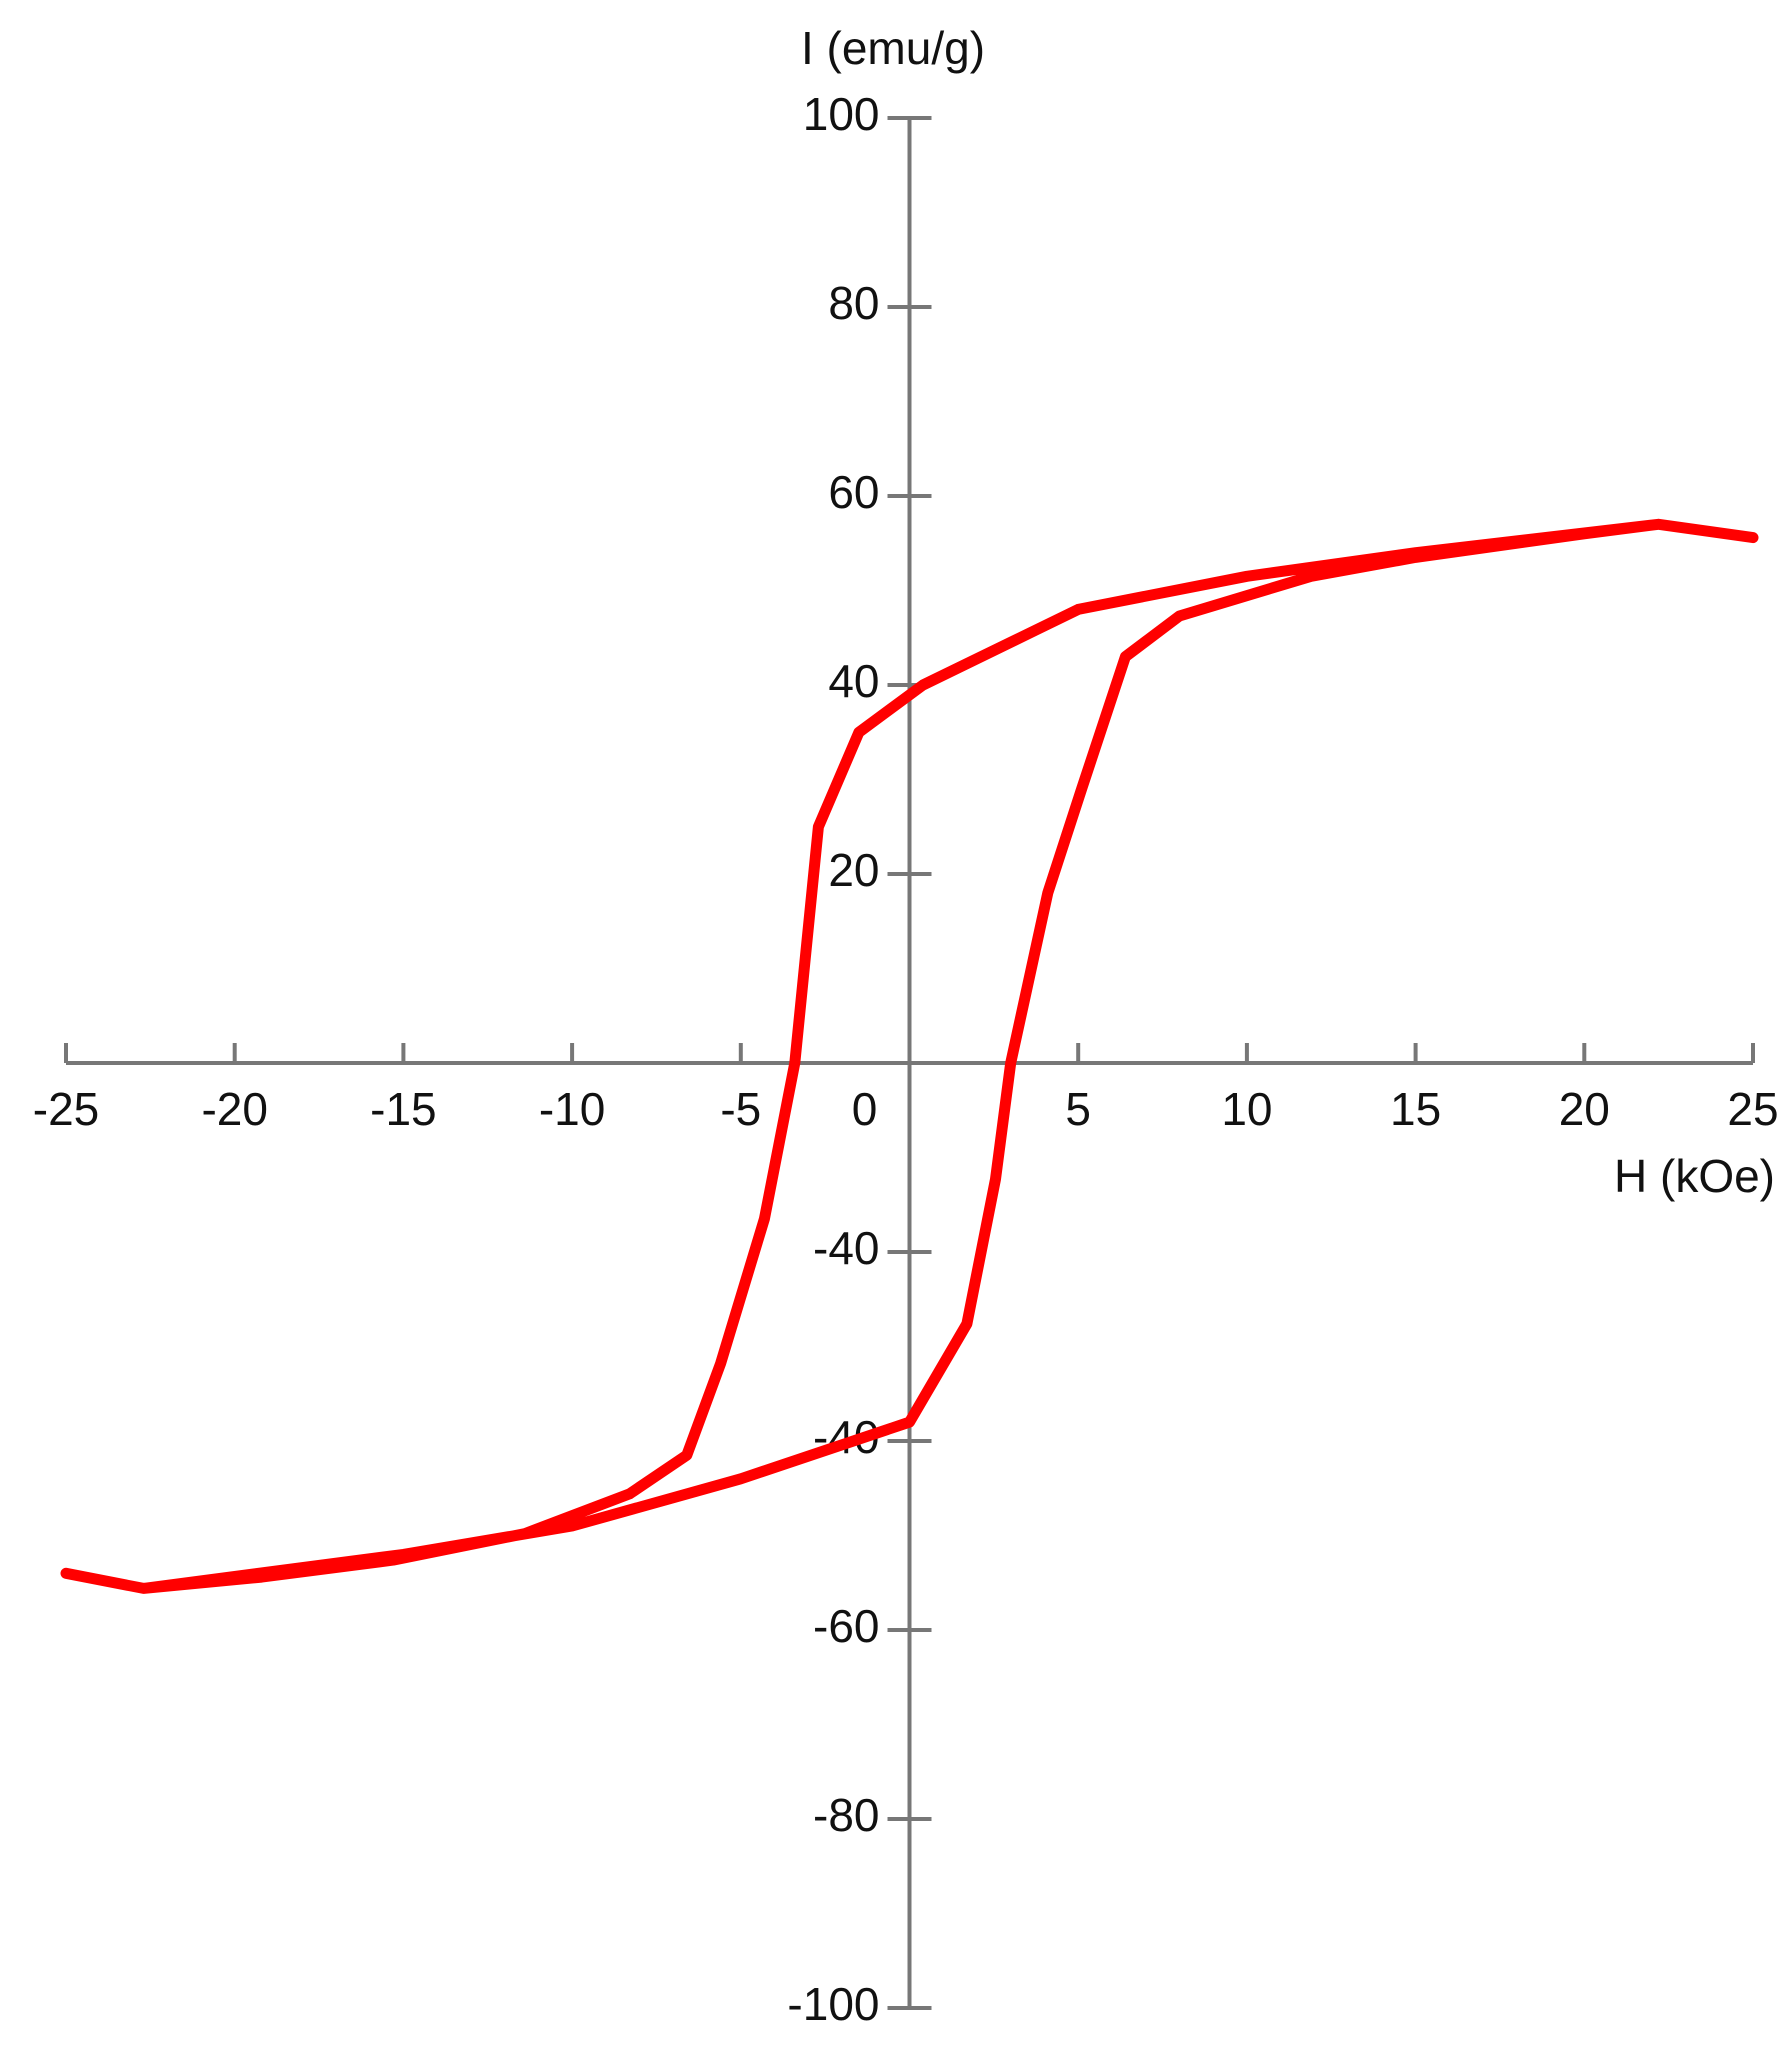 Image resolution: width=1790 pixels, height=2046 pixels. Describe the element at coordinates (1078, 1109) in the screenshot. I see `x-tick-label: 5` at that location.